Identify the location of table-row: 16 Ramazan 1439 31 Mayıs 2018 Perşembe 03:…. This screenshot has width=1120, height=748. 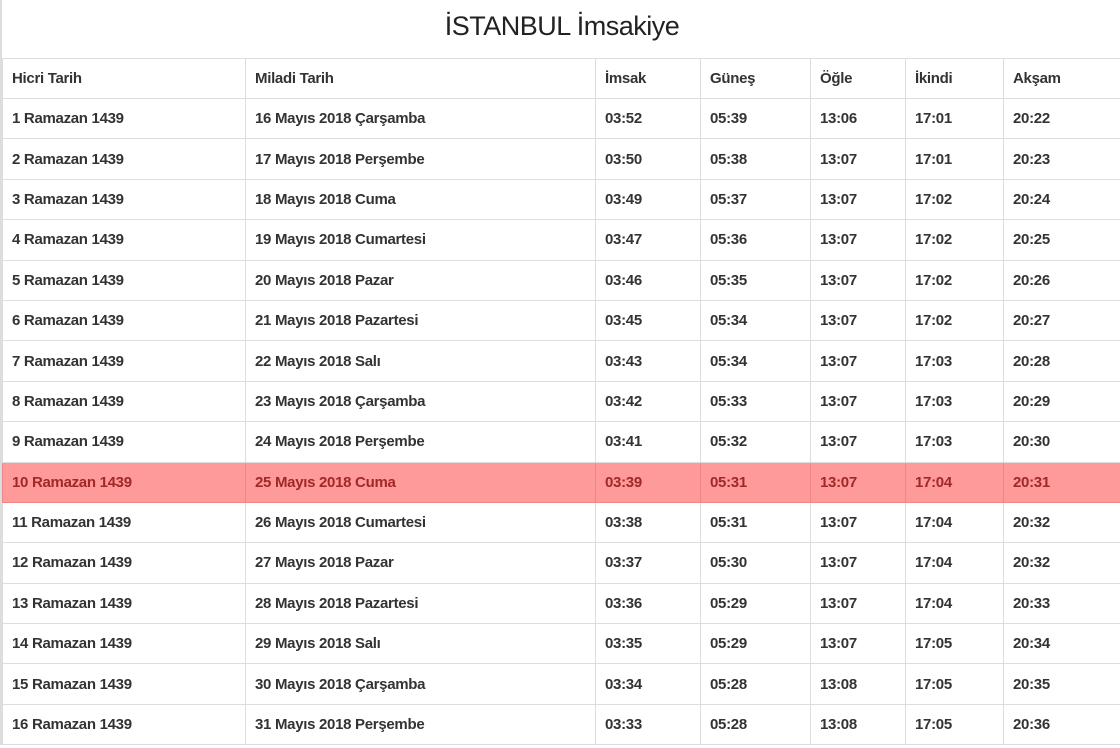
(561, 724).